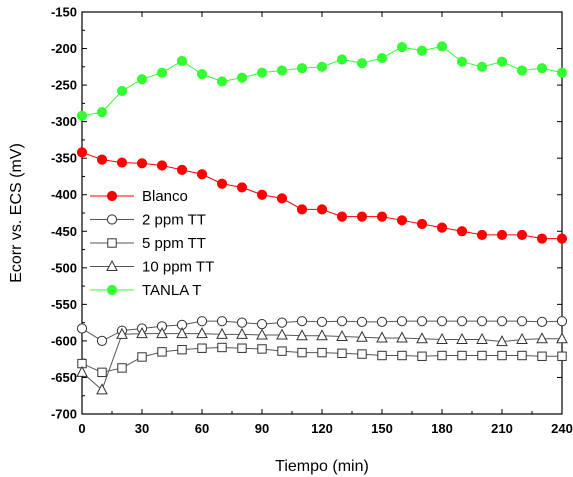 The height and width of the screenshot is (477, 573). I want to click on y-tick-label: -200, so click(64, 48).